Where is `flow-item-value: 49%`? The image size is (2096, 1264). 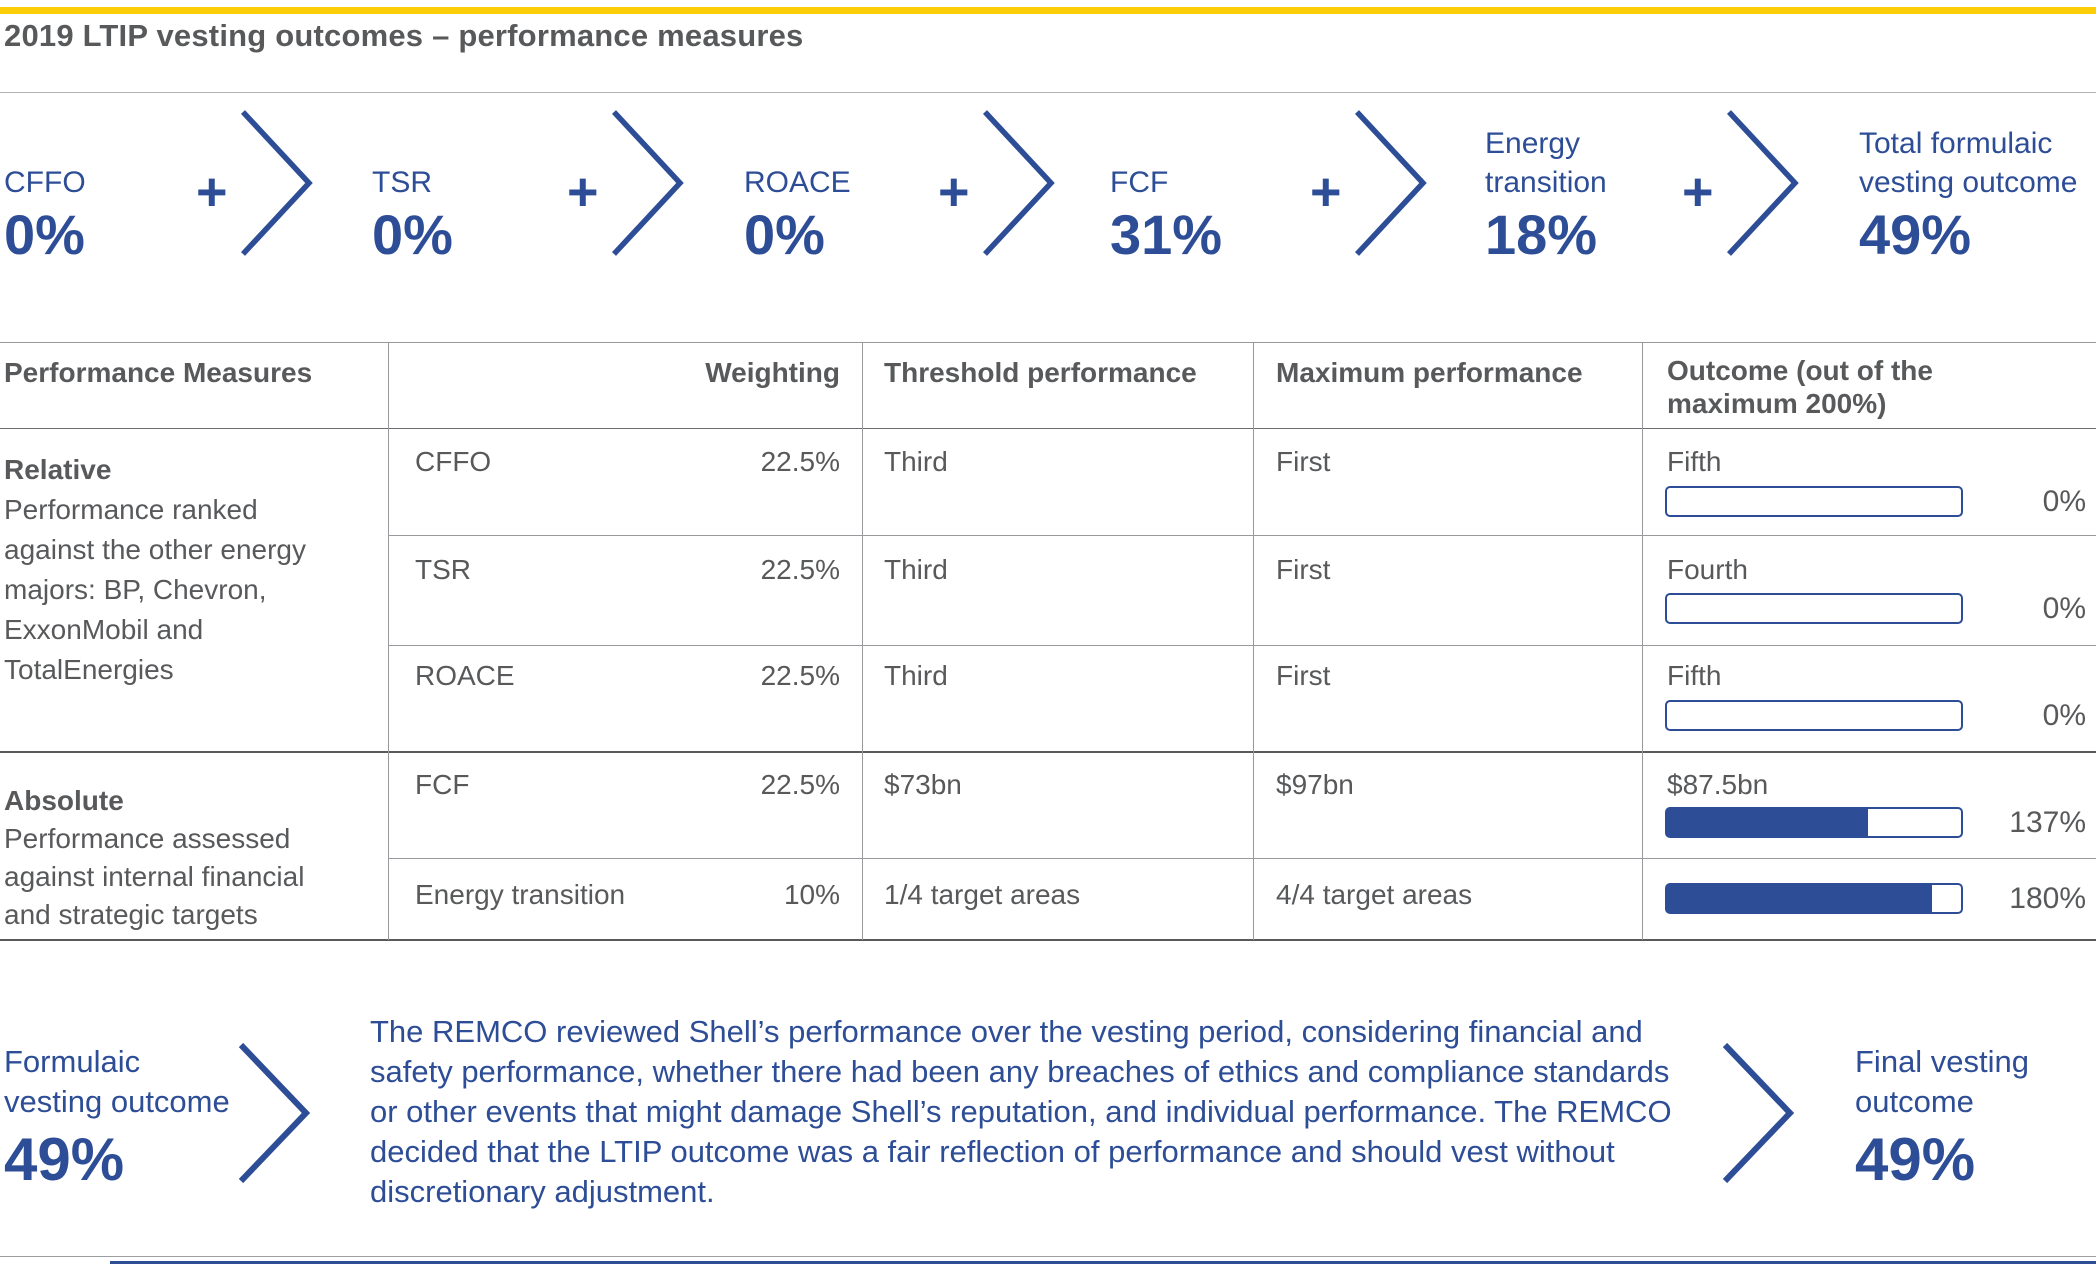
flow-item-value: 49% is located at coordinates (1915, 234).